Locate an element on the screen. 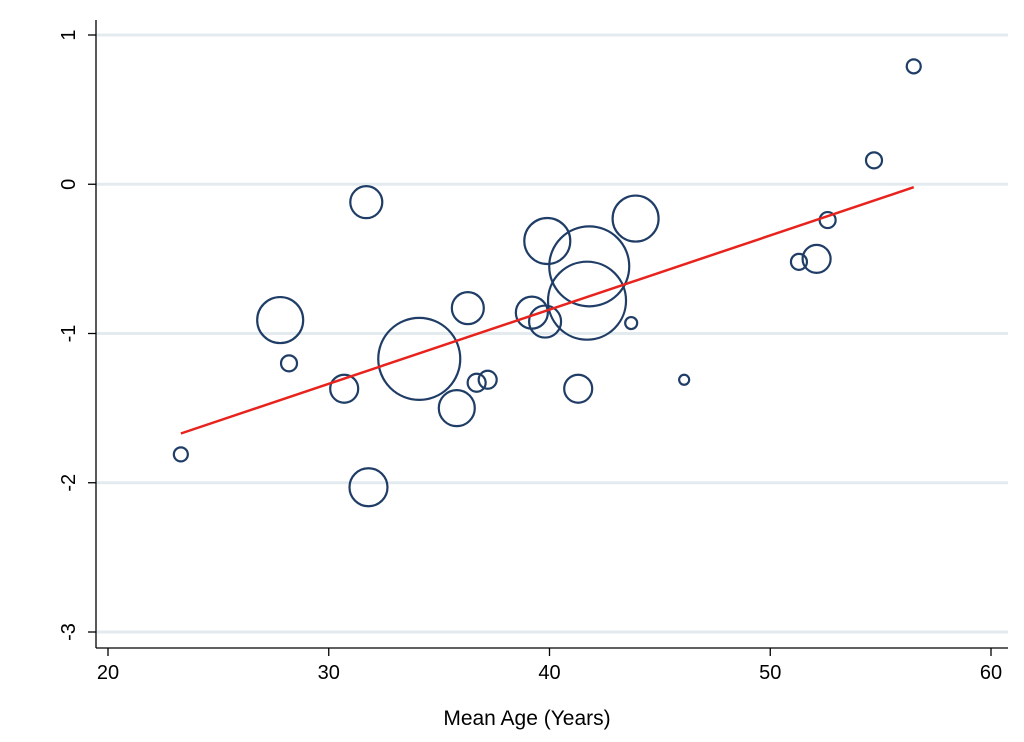 This screenshot has width=1024, height=742. x-tick-label: 50 is located at coordinates (770, 673).